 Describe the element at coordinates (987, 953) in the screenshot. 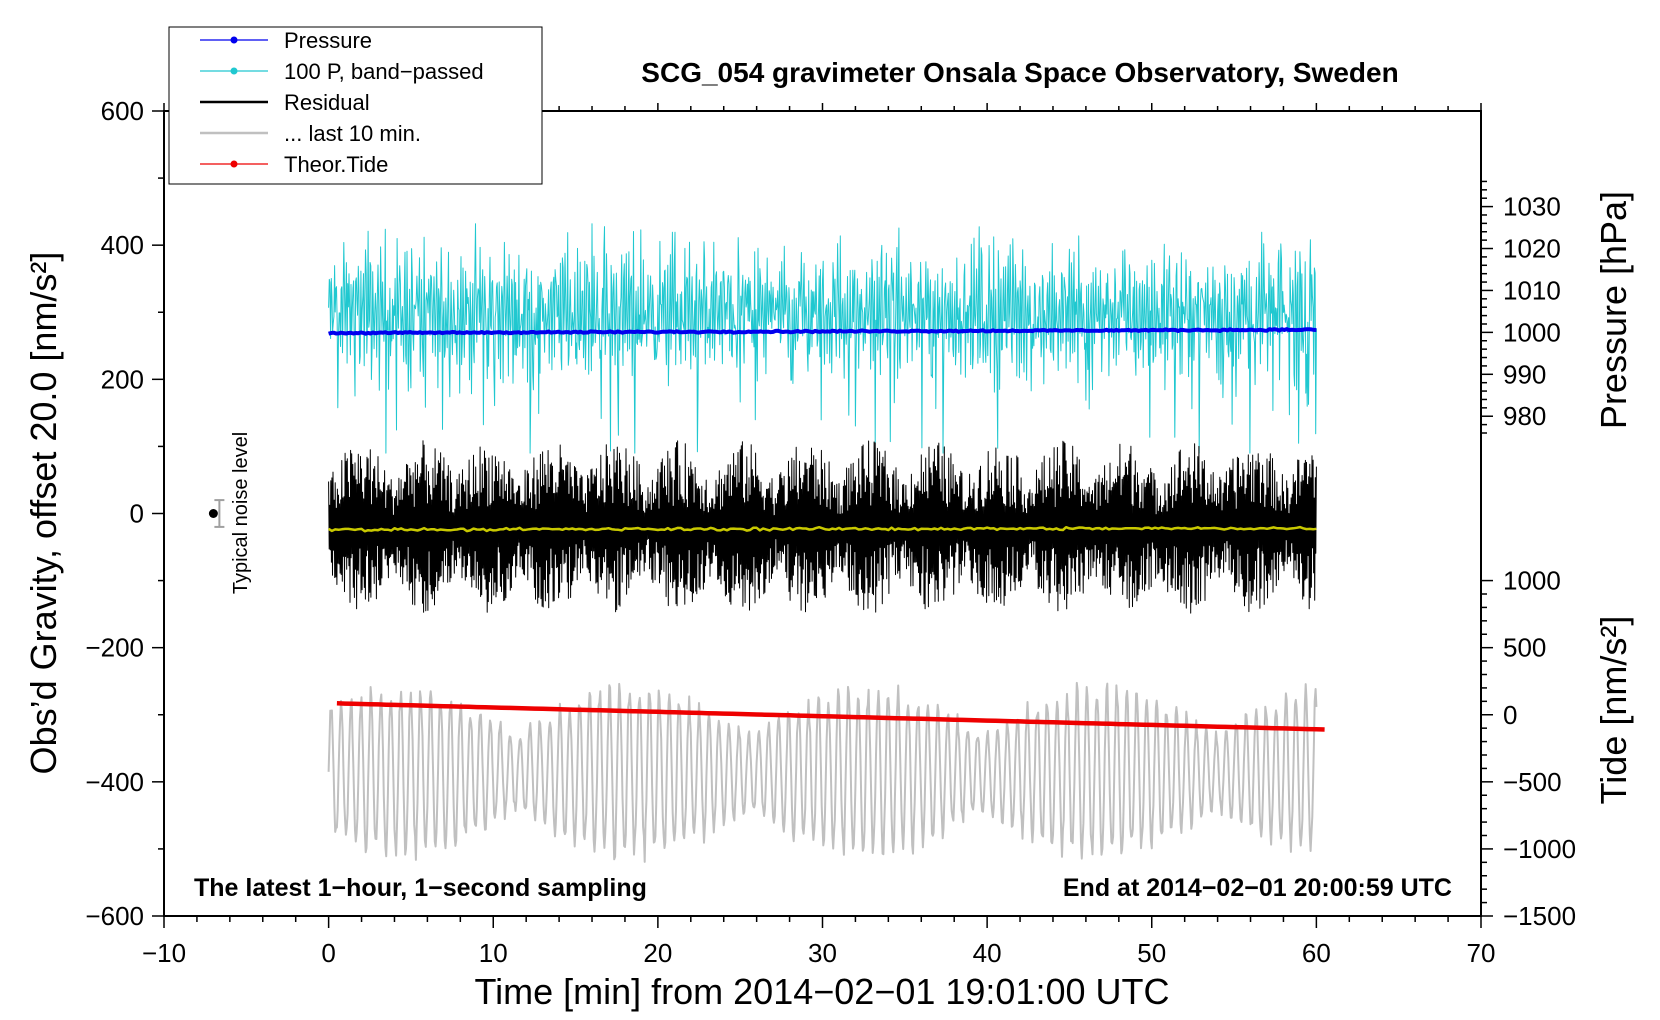

I see `x-tick-label: 40` at that location.